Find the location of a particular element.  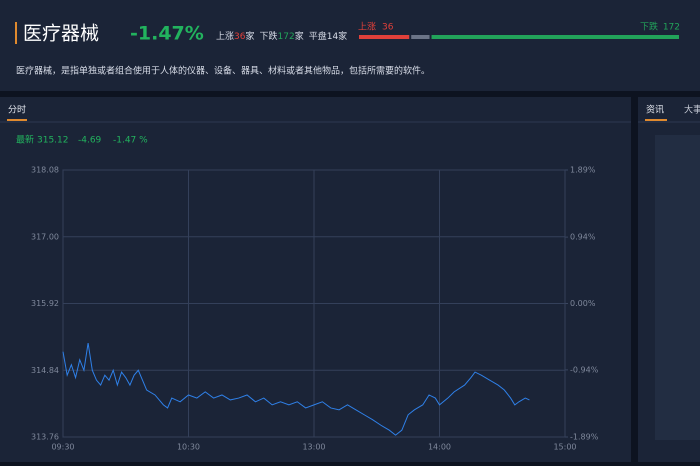

price-line is located at coordinates (296, 389).